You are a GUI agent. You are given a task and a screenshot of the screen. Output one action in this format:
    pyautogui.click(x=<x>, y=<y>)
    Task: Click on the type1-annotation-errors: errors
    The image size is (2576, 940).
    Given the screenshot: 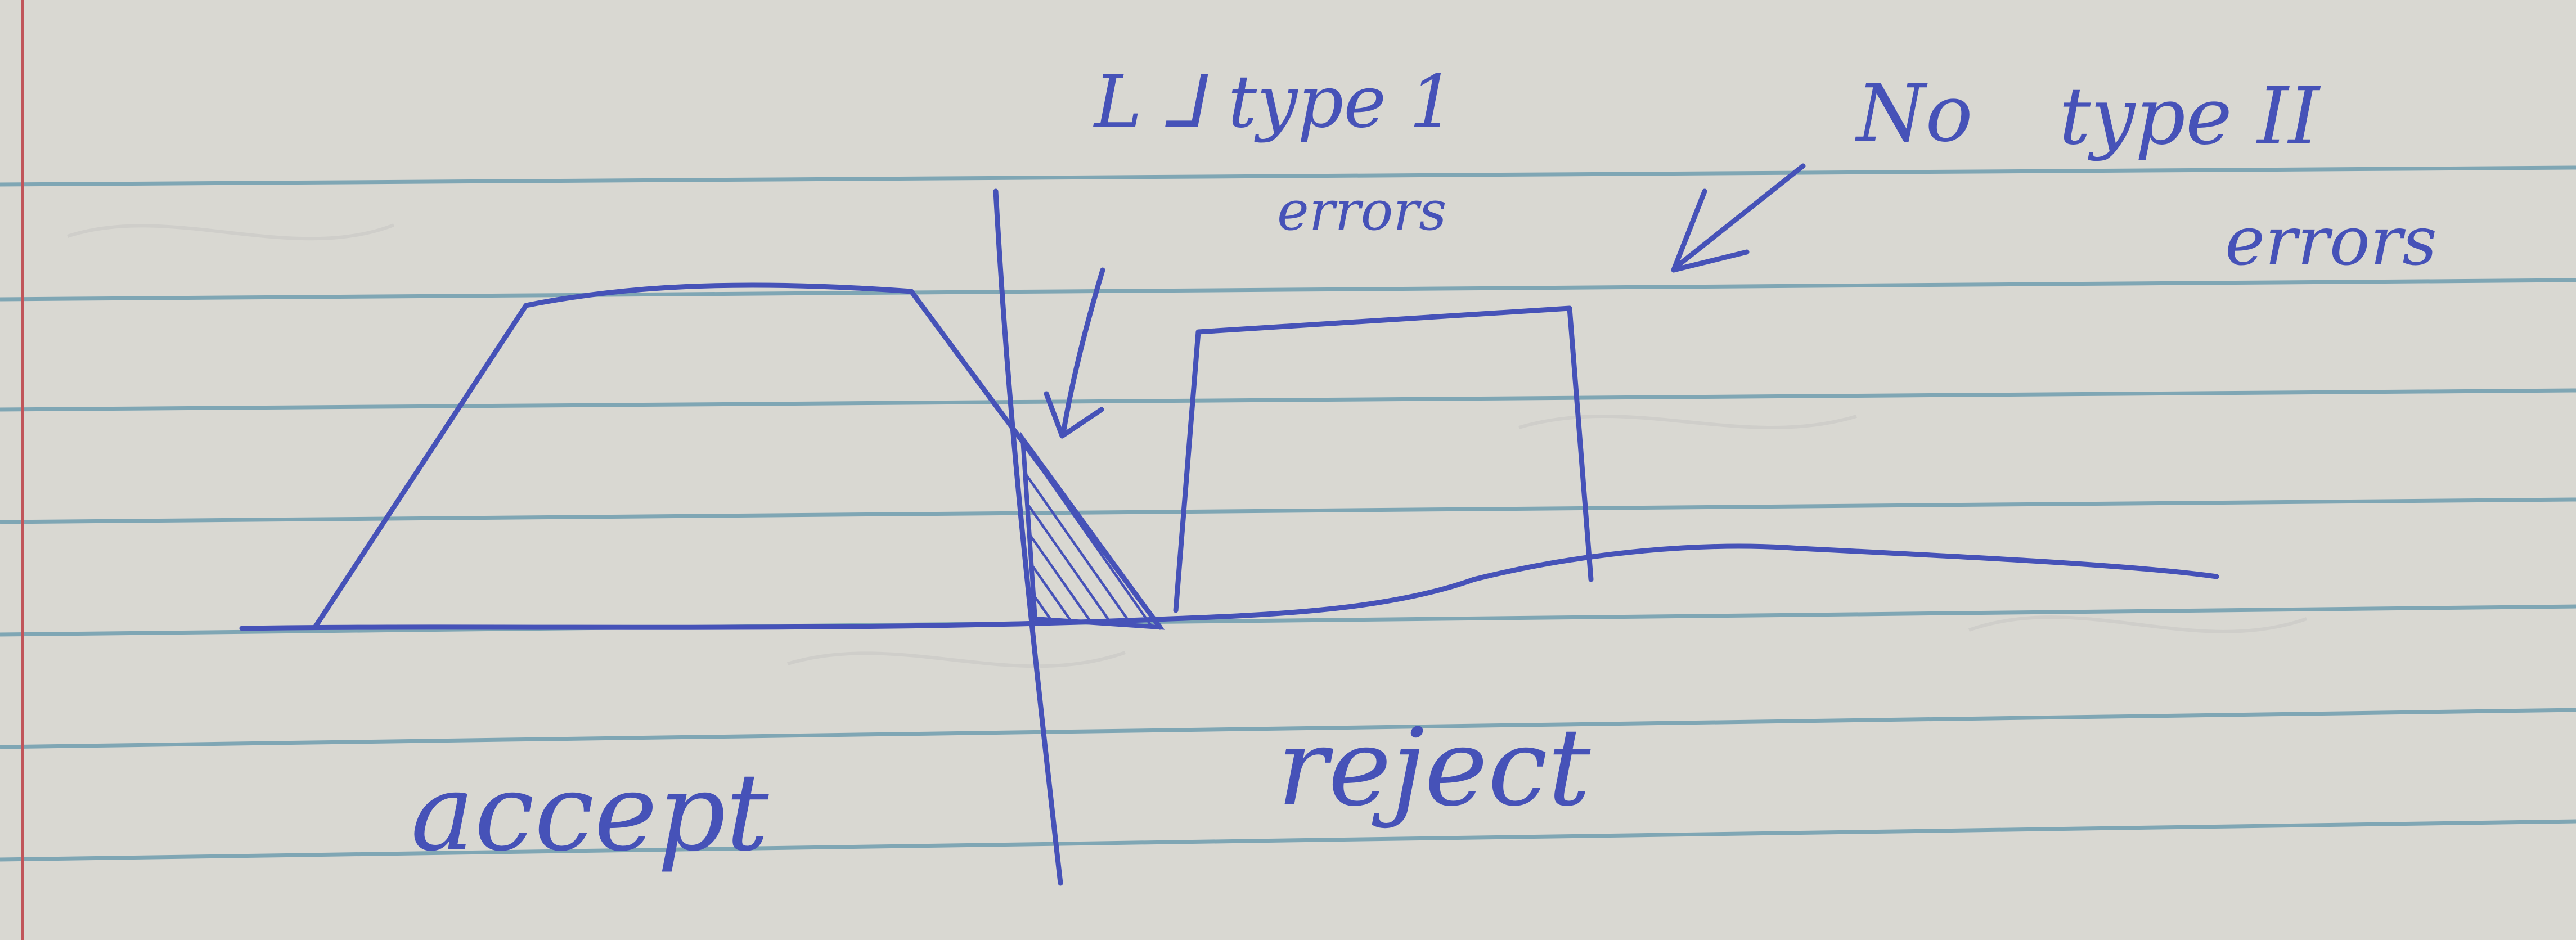 What is the action you would take?
    pyautogui.click(x=1362, y=210)
    